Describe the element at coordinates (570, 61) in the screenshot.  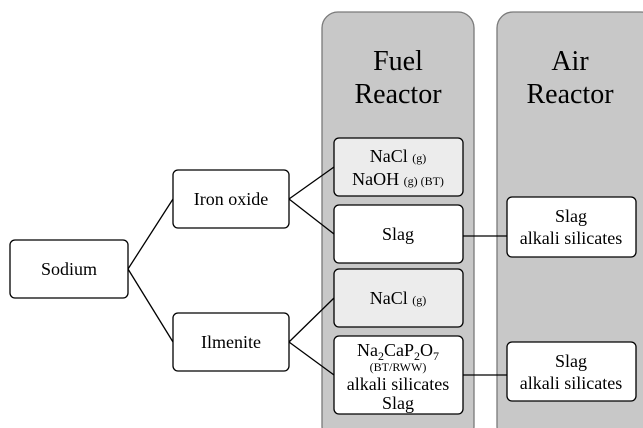
I see `column-title: Air` at that location.